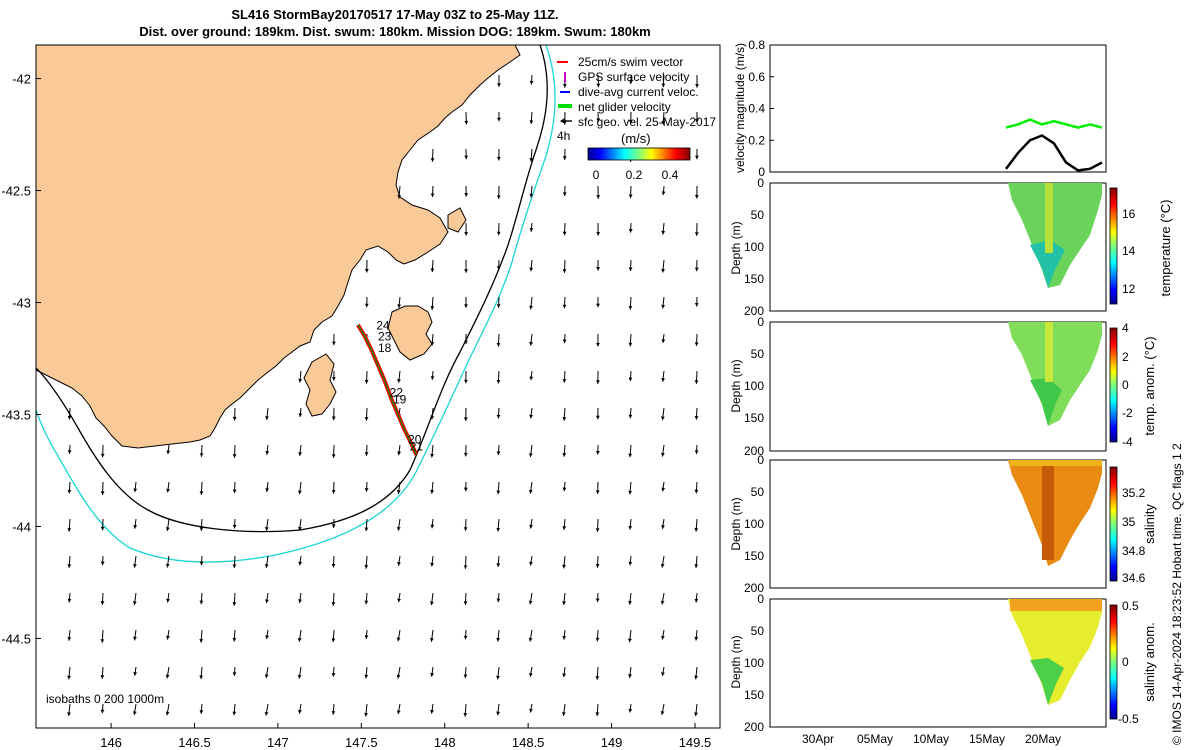  I want to click on temperature-cbar-tick-0: 12, so click(1129, 289).